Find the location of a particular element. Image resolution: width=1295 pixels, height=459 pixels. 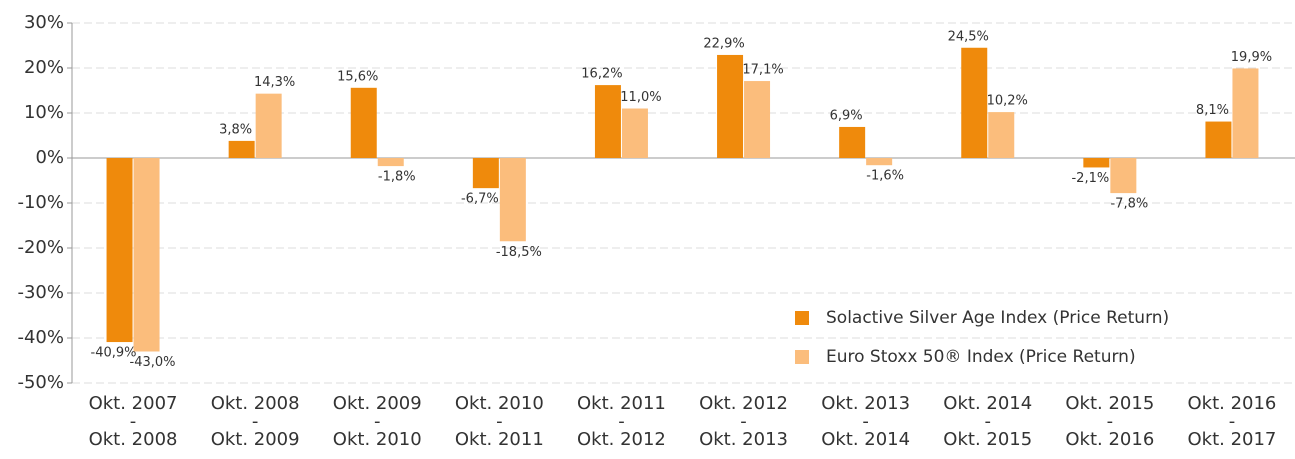

value-label: -2,1% is located at coordinates (1090, 178).